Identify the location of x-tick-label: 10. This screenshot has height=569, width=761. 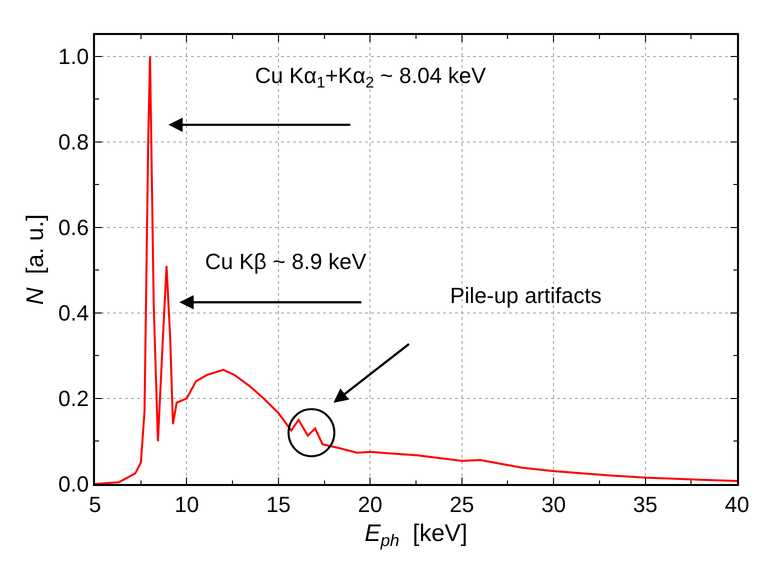
(186, 505).